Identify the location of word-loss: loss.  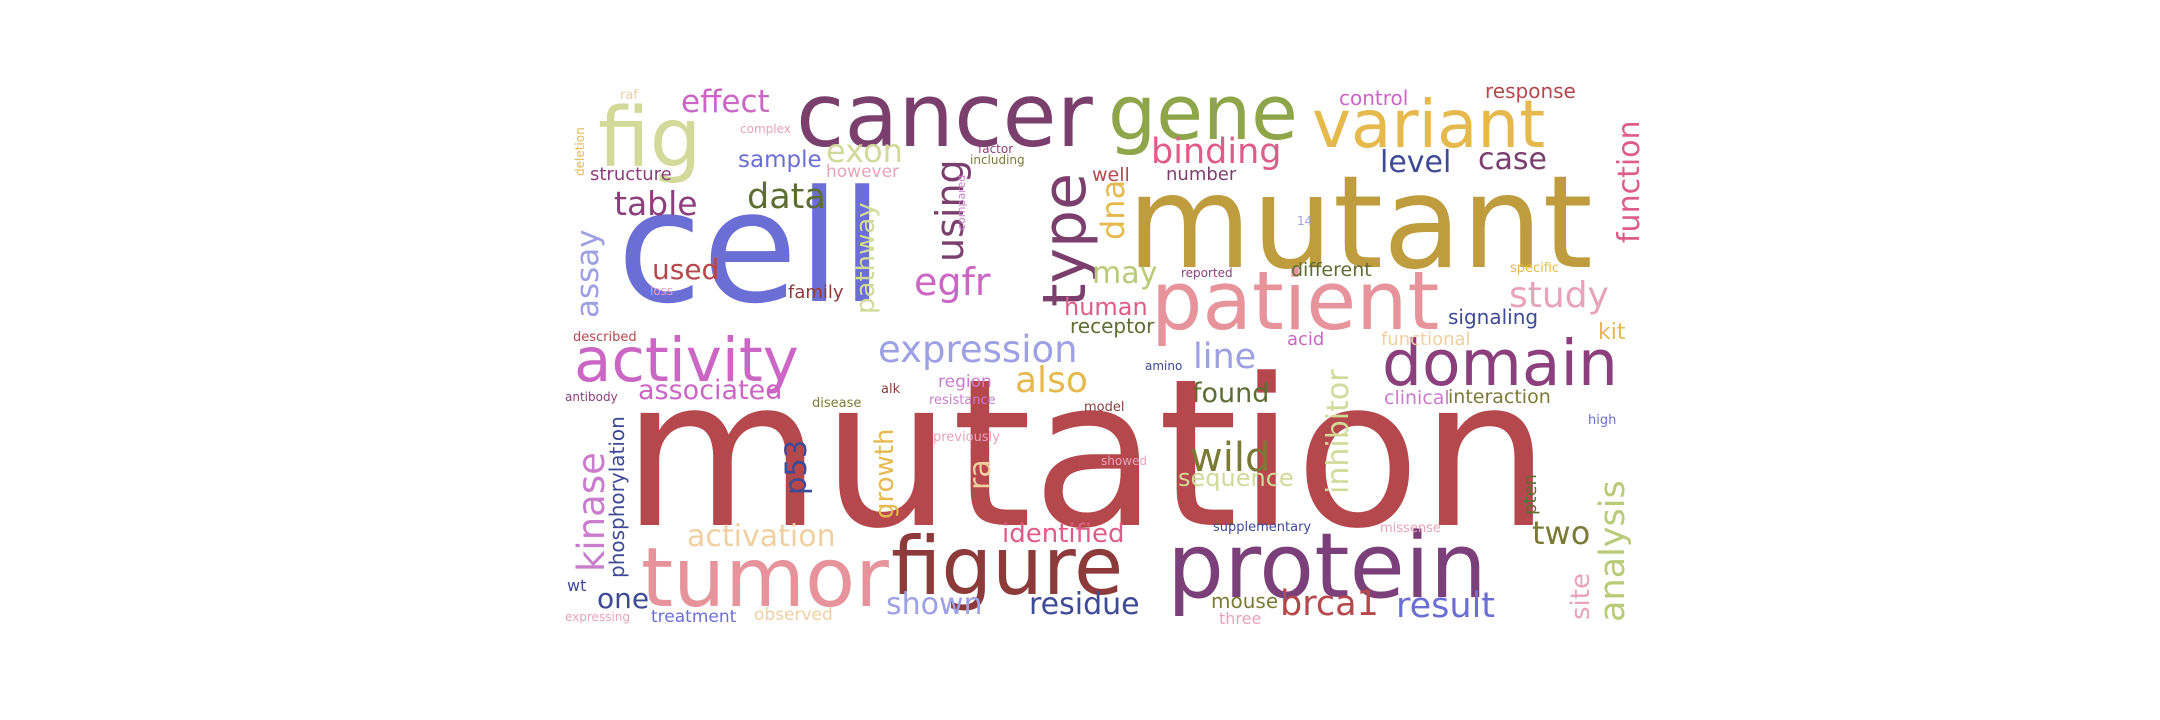
(662, 291).